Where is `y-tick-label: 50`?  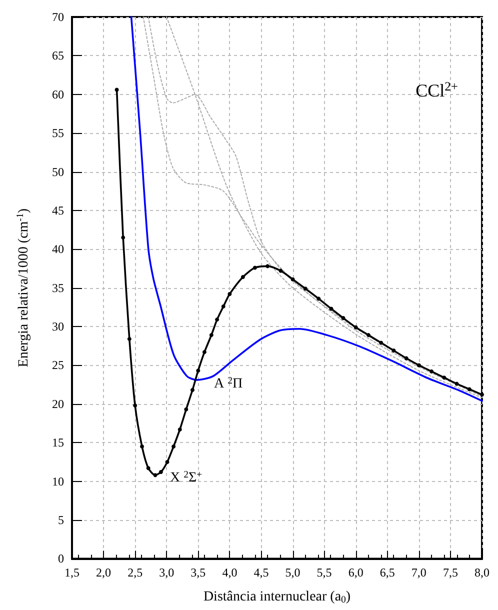
y-tick-label: 50 is located at coordinates (58, 171).